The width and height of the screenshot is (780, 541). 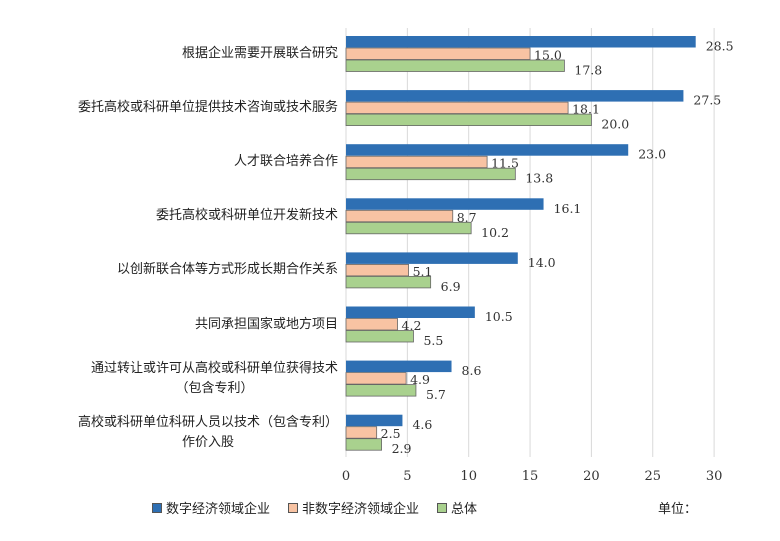 I want to click on unit-label: 单位：, so click(x=678, y=509).